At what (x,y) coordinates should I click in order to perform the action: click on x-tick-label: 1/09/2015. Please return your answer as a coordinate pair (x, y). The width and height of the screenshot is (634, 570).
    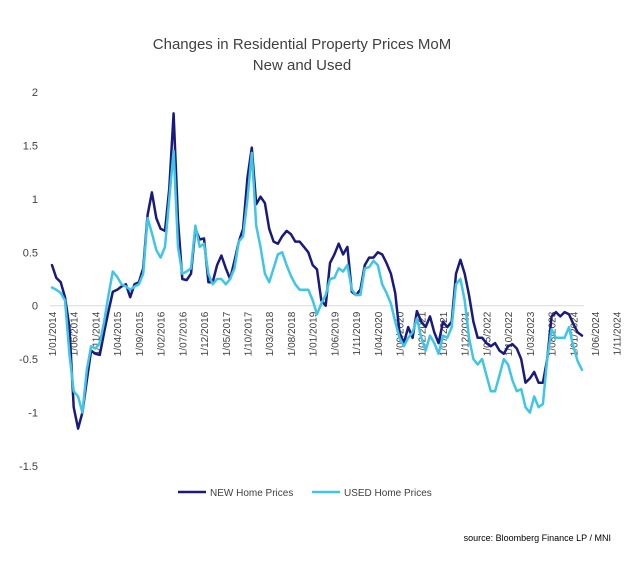
    Looking at the image, I should click on (140, 333).